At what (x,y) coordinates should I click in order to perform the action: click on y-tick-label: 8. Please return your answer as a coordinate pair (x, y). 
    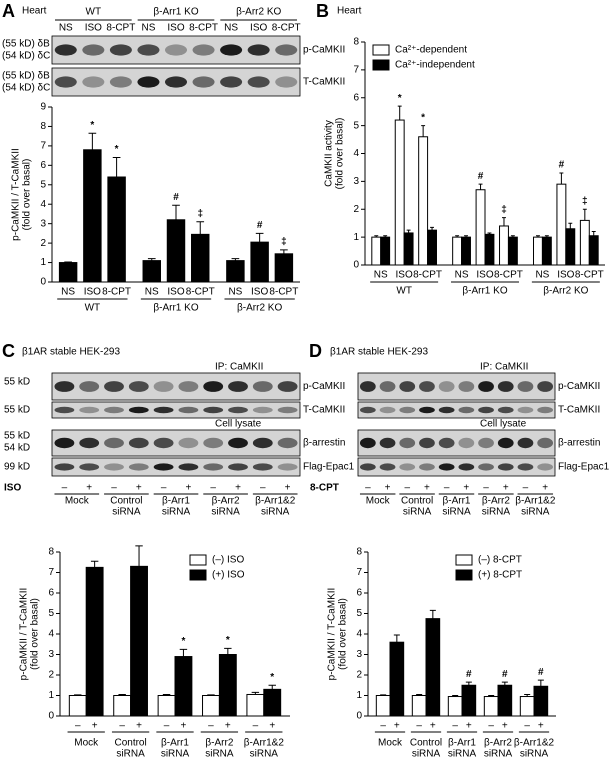
    Looking at the image, I should click on (356, 42).